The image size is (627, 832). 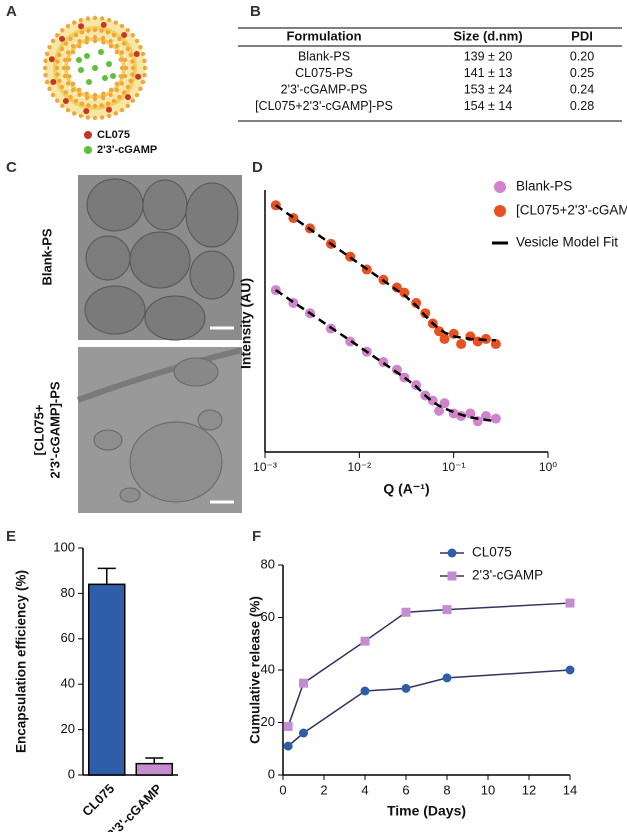 I want to click on x-axis-label: Q (A⁻¹), so click(x=406, y=489).